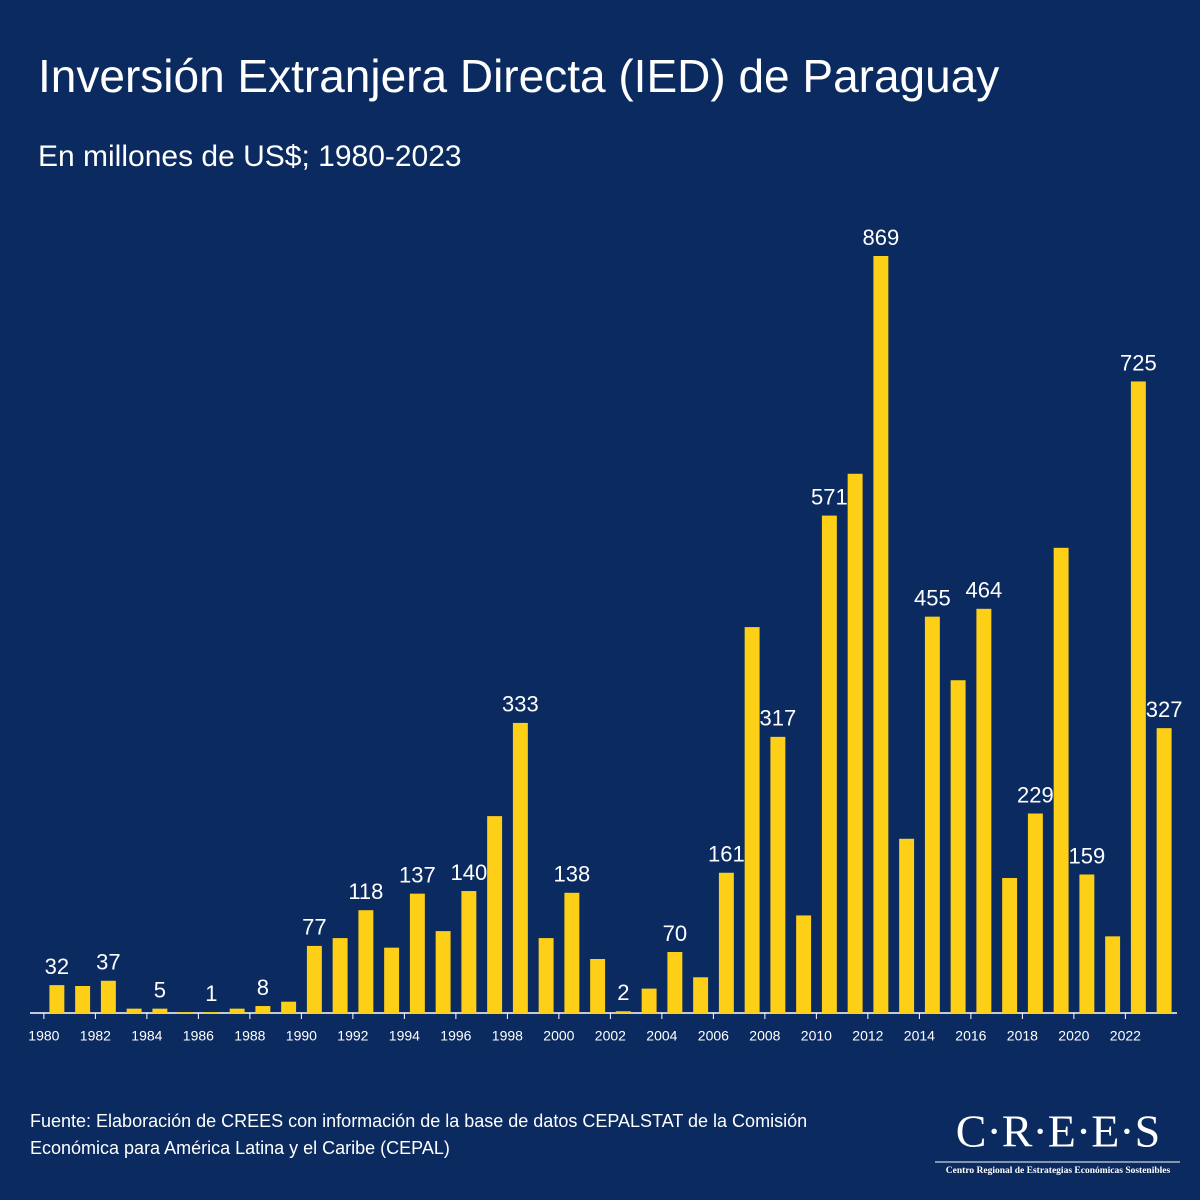 The width and height of the screenshot is (1200, 1200). What do you see at coordinates (250, 156) in the screenshot?
I see `chart-subtitle: En millones de US$; 1980-2023` at bounding box center [250, 156].